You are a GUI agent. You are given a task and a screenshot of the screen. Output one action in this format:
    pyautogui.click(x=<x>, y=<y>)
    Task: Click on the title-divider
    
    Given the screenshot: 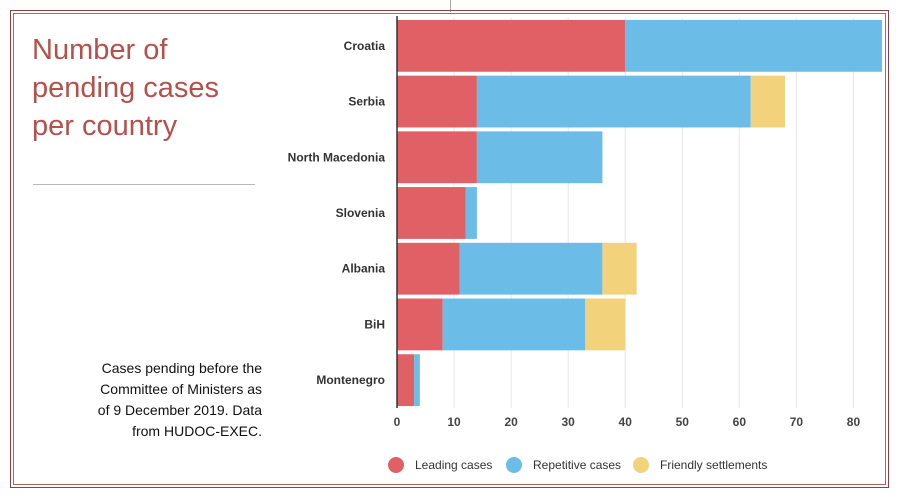 What is the action you would take?
    pyautogui.click(x=144, y=184)
    